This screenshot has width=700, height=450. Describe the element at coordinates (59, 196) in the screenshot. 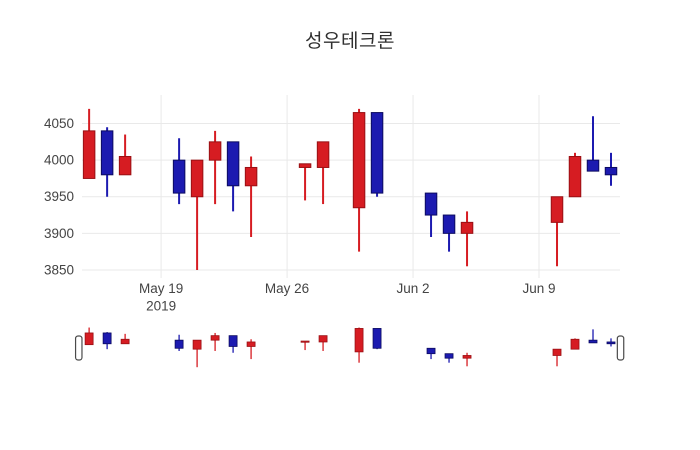

I see `y-tick-label: 3950` at that location.